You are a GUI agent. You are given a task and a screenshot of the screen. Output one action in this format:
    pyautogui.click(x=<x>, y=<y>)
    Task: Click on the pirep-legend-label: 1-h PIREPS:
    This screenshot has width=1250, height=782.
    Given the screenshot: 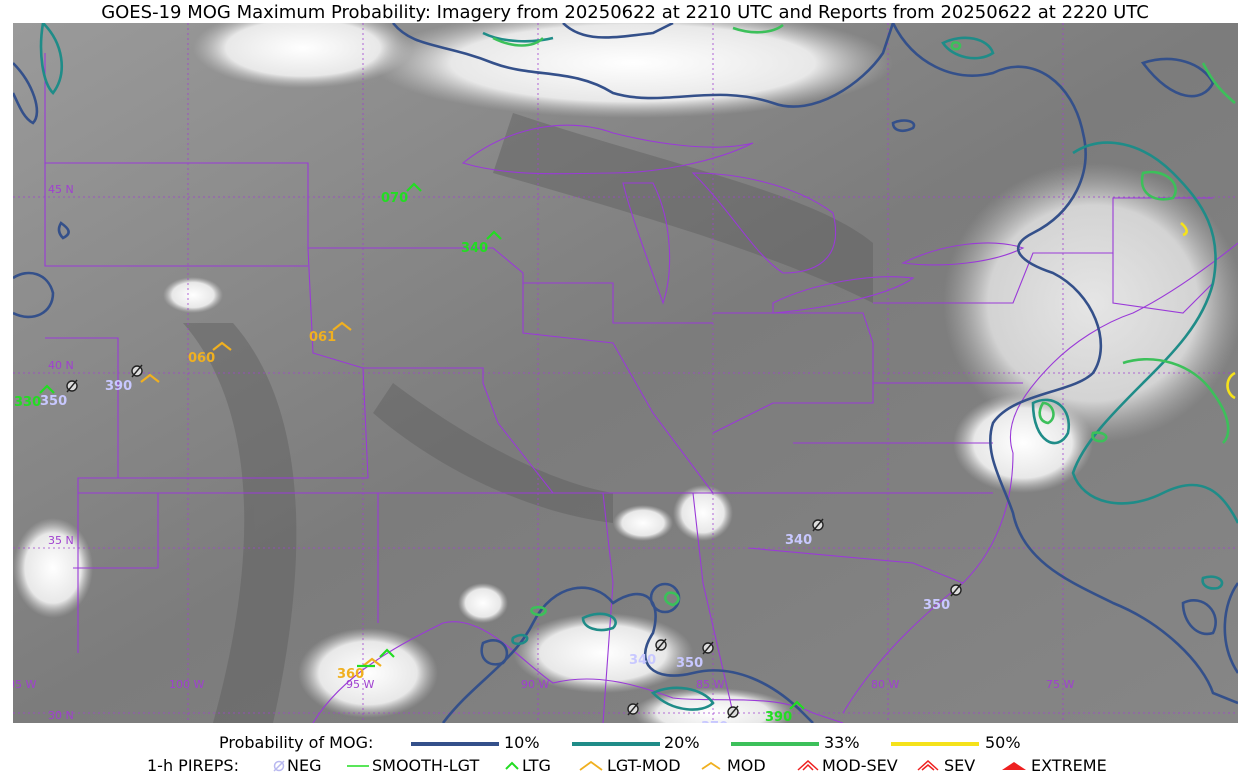 What is the action you would take?
    pyautogui.click(x=193, y=765)
    